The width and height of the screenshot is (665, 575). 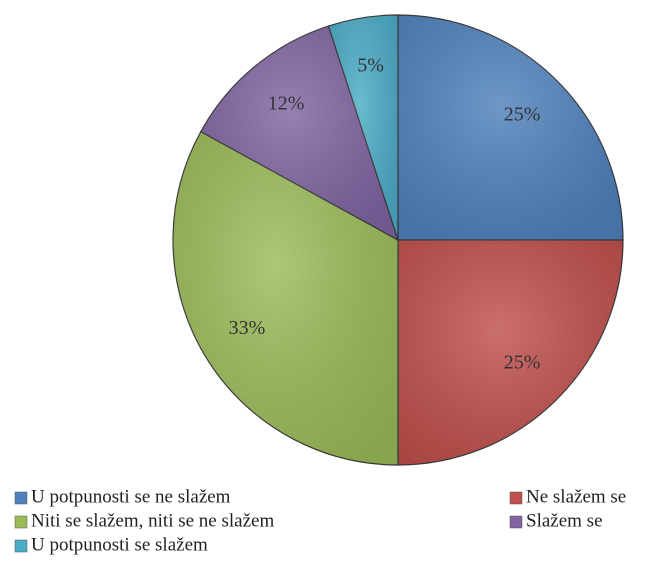 I want to click on data-label: 33%, so click(x=247, y=328).